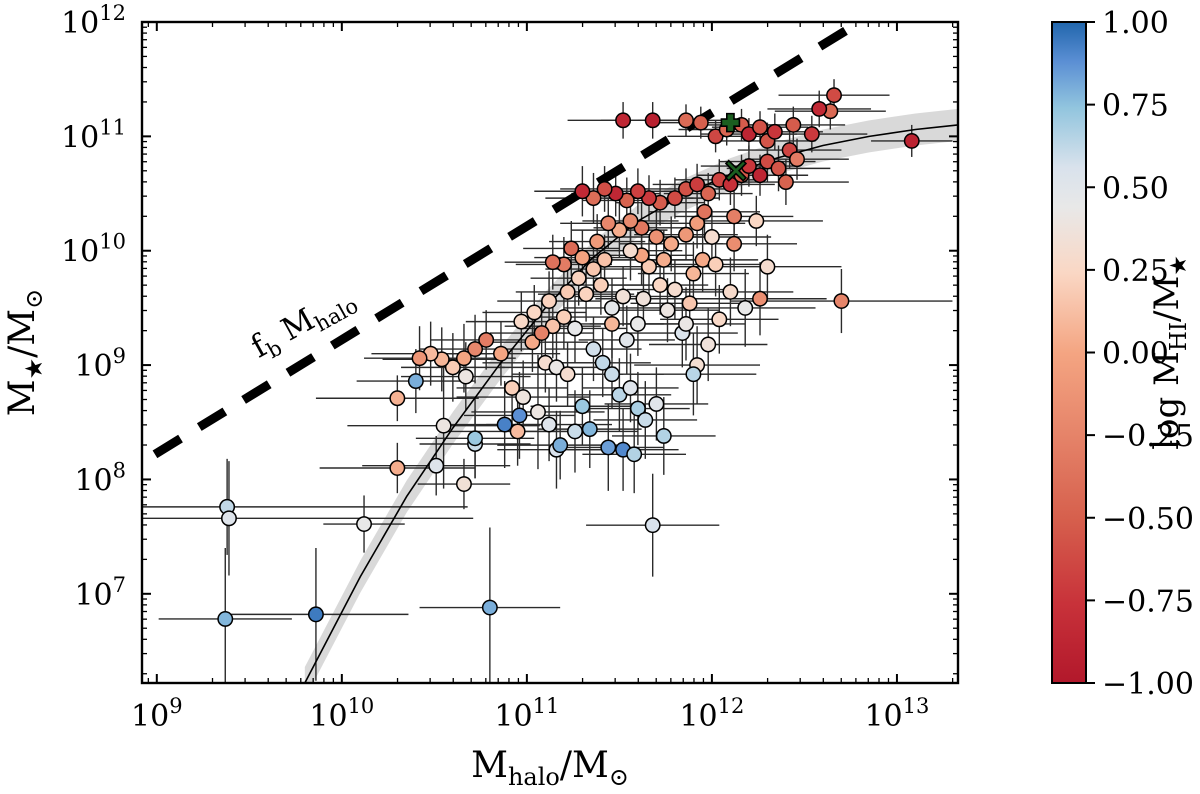 The width and height of the screenshot is (1200, 794). What do you see at coordinates (711, 714) in the screenshot?
I see `tick-label: 10¹²` at bounding box center [711, 714].